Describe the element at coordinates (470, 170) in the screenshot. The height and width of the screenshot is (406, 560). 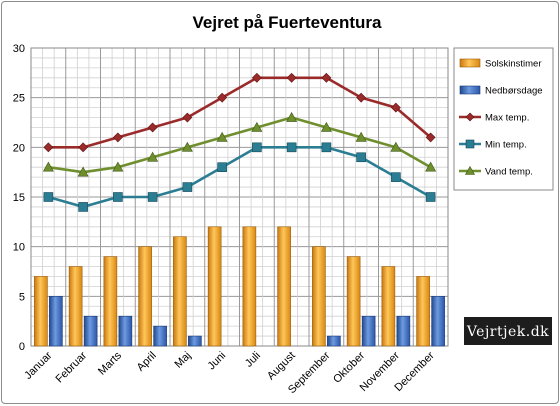
I see `legend-marker-vand-temp` at that location.